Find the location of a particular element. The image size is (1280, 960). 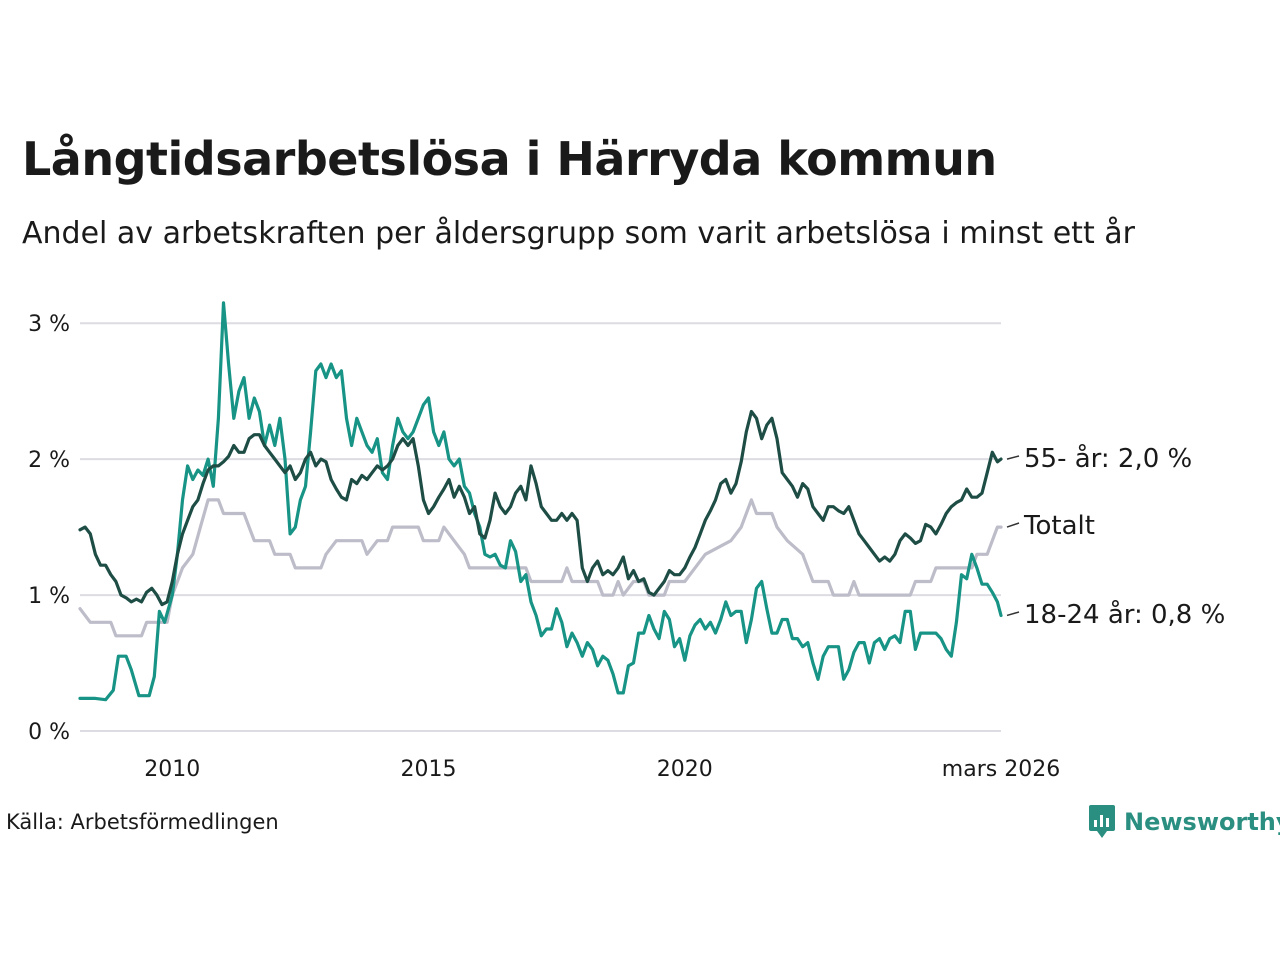

y-tick-label: 2 % is located at coordinates (49, 460).